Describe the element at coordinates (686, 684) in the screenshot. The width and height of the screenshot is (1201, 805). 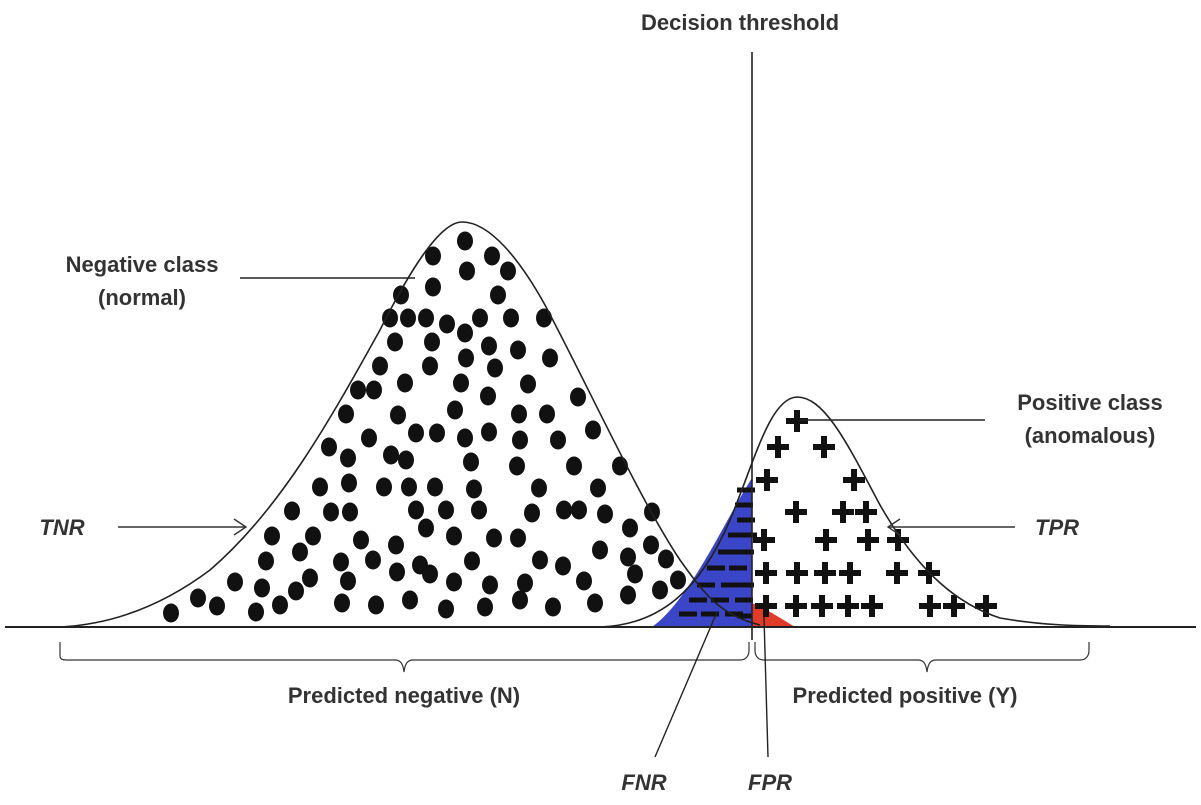
I see `fnr-pointer-line` at that location.